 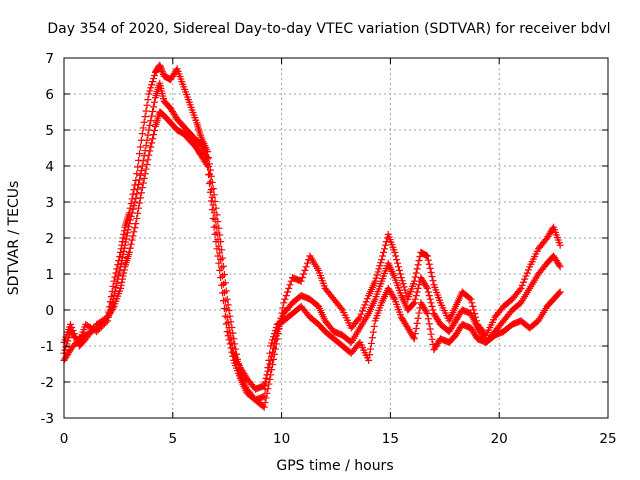 What do you see at coordinates (49, 95) in the screenshot?
I see `y-tick-label: 6` at bounding box center [49, 95].